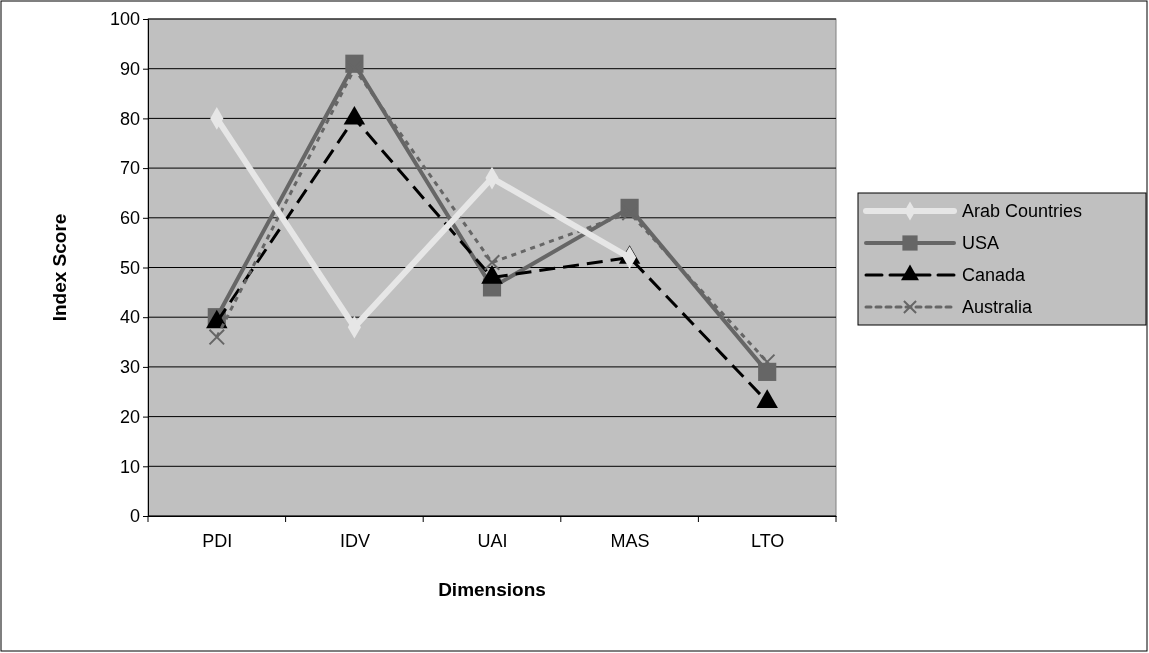  I want to click on y-tick-label: 40, so click(129, 317).